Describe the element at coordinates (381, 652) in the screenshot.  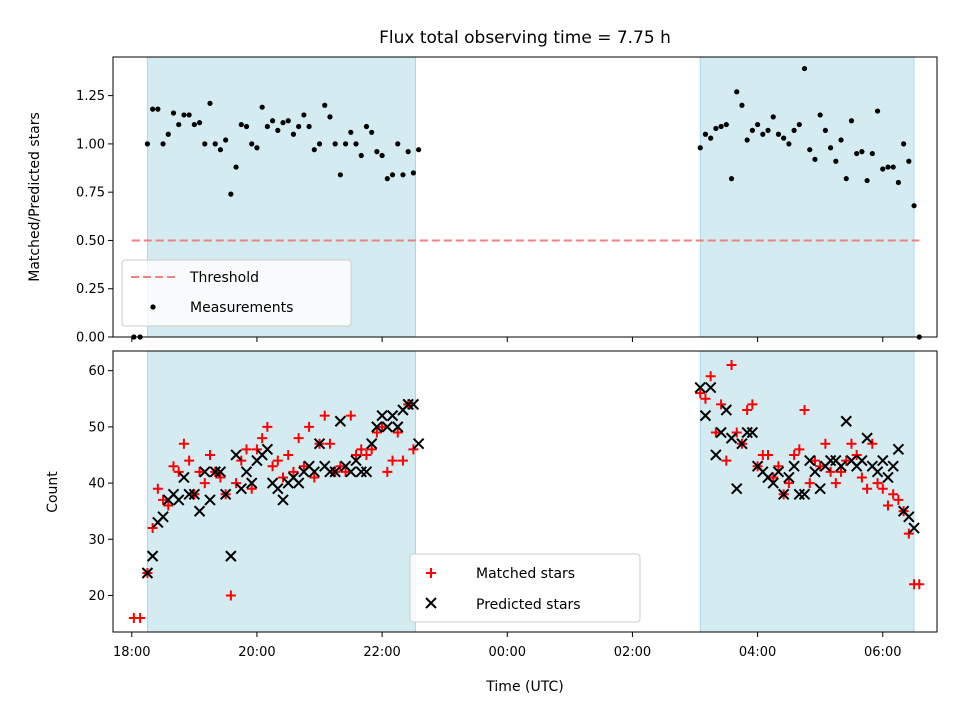
I see `x-tick-label: 22:00` at that location.